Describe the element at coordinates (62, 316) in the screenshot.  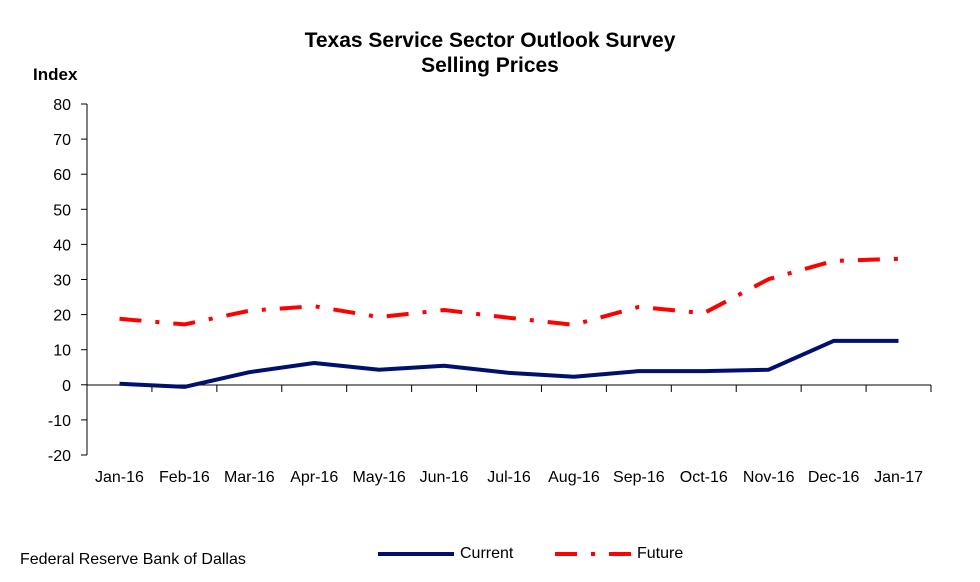
I see `y-tick-label: 20` at that location.